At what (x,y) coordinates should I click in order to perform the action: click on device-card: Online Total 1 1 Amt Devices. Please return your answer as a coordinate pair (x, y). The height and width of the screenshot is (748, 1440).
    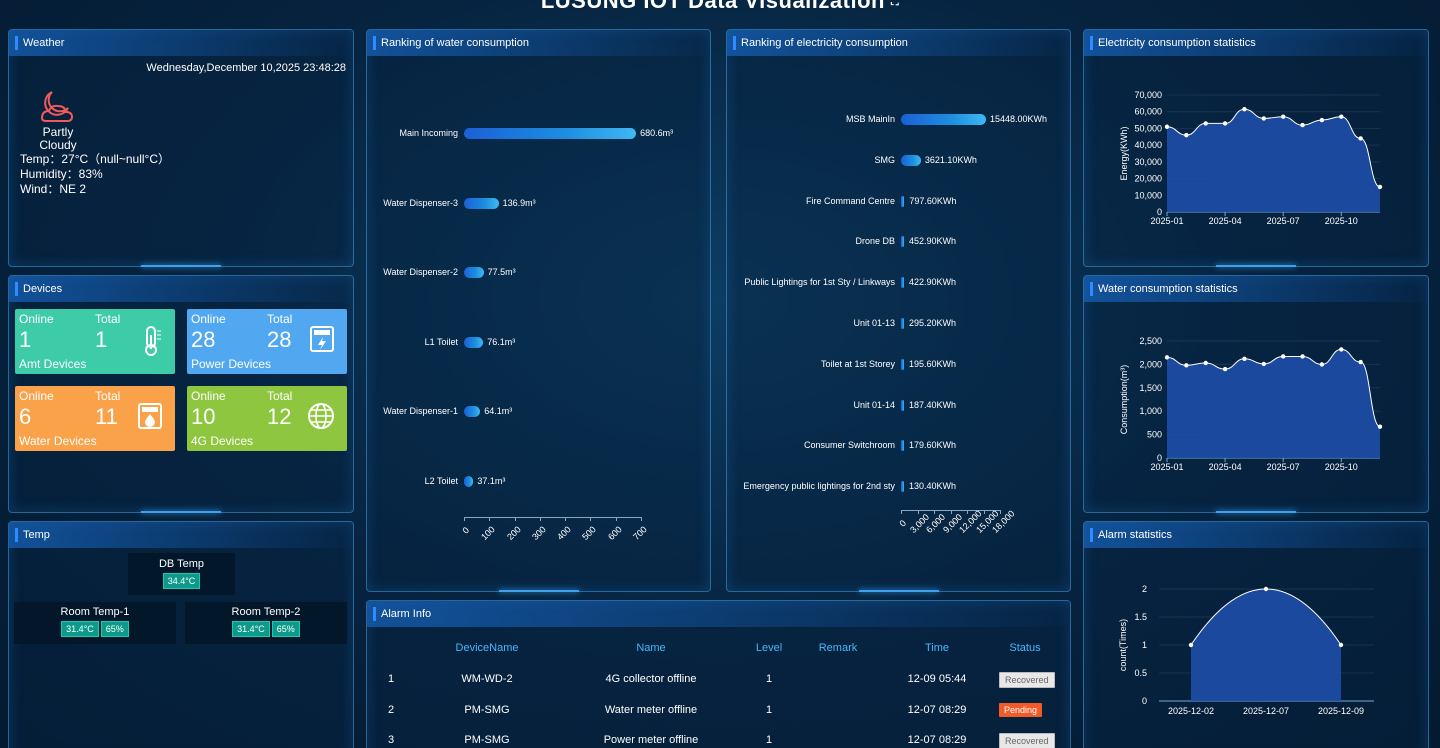
    Looking at the image, I should click on (95, 341).